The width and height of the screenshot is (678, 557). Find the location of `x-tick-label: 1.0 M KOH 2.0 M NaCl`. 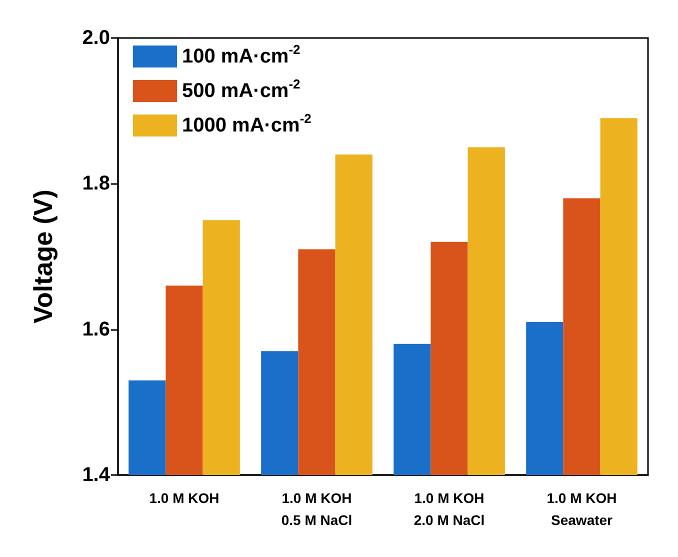

x-tick-label: 1.0 M KOH 2.0 M NaCl is located at coordinates (449, 509).